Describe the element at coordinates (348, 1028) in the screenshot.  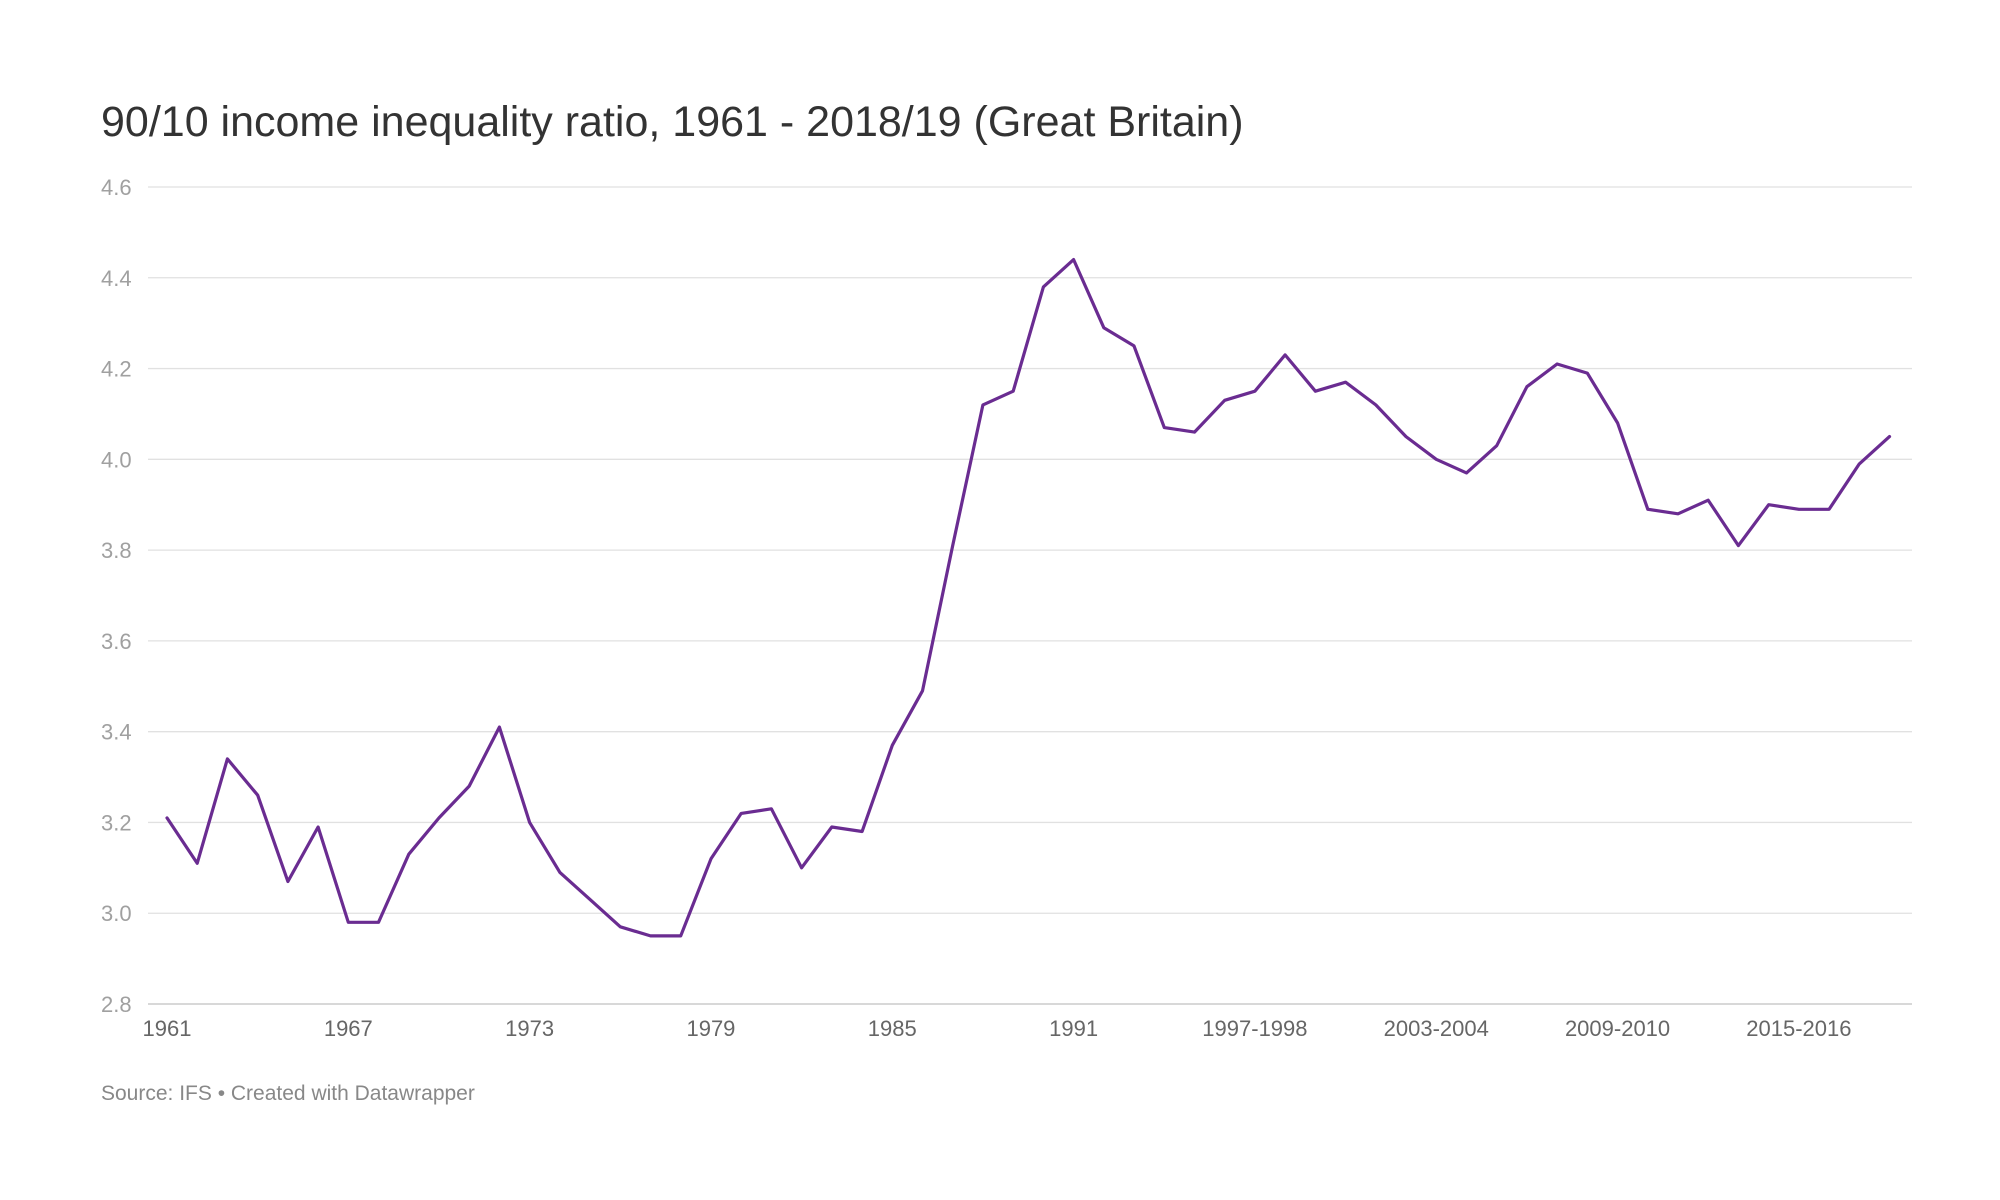
I see `x-tick-label: 1967` at that location.